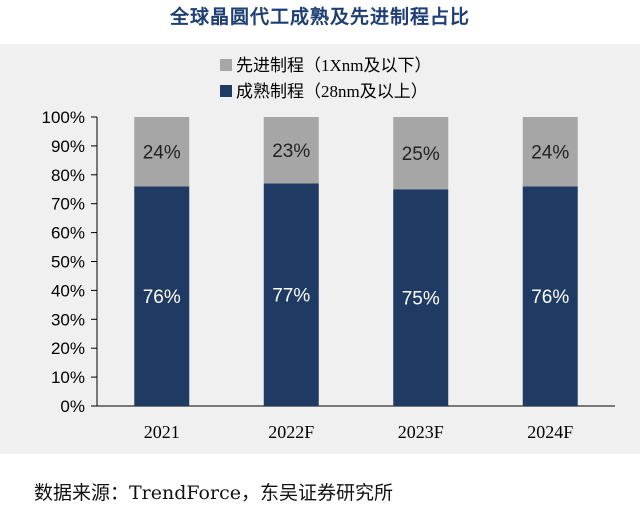 This screenshot has width=640, height=518. What do you see at coordinates (68, 262) in the screenshot?
I see `y-tick-label: 50%` at bounding box center [68, 262].